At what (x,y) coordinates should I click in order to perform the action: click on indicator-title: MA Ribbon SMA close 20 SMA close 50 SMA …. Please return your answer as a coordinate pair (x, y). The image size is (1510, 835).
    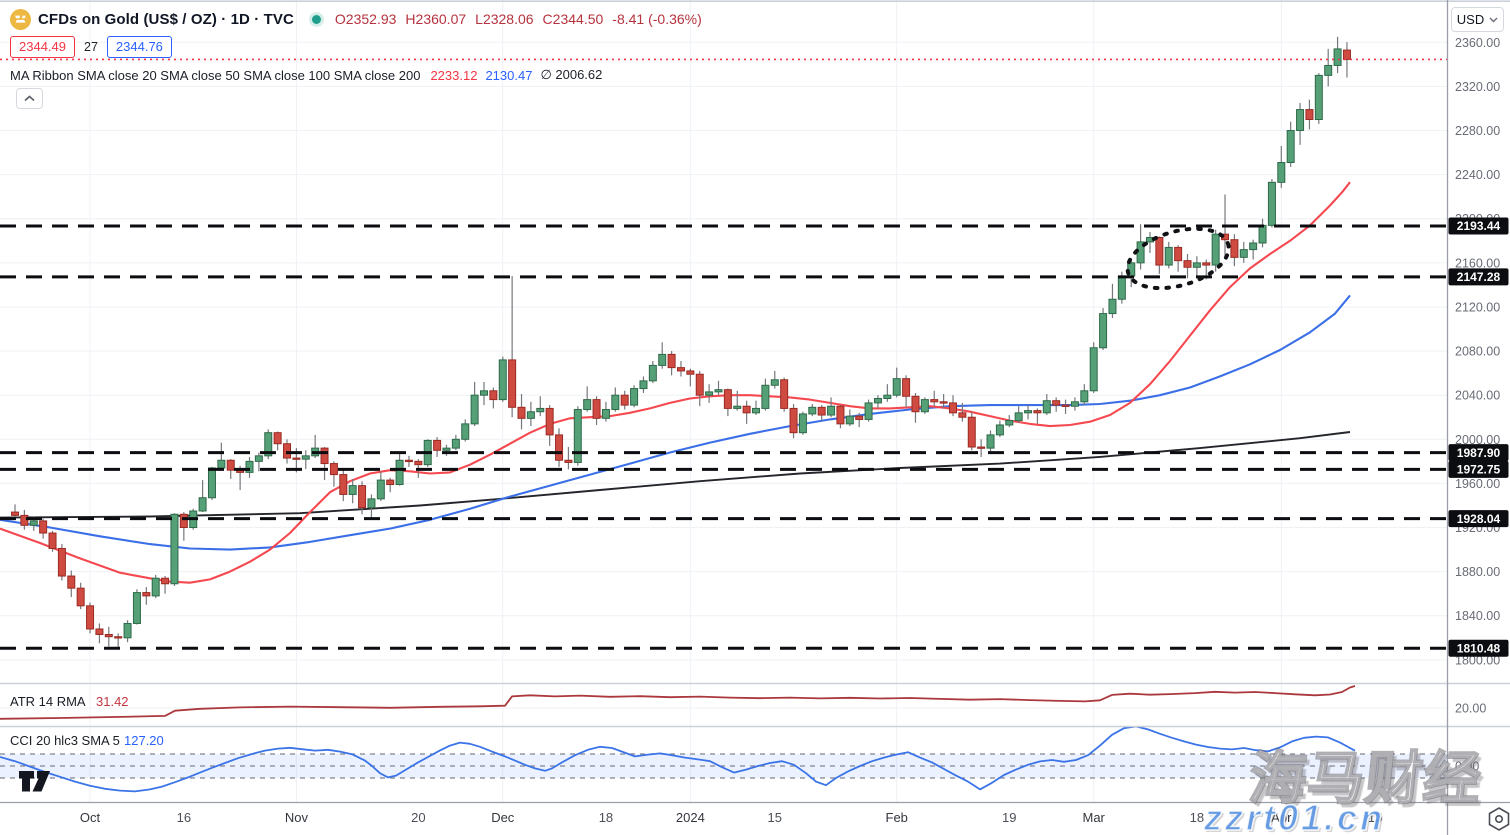
    Looking at the image, I should click on (215, 75).